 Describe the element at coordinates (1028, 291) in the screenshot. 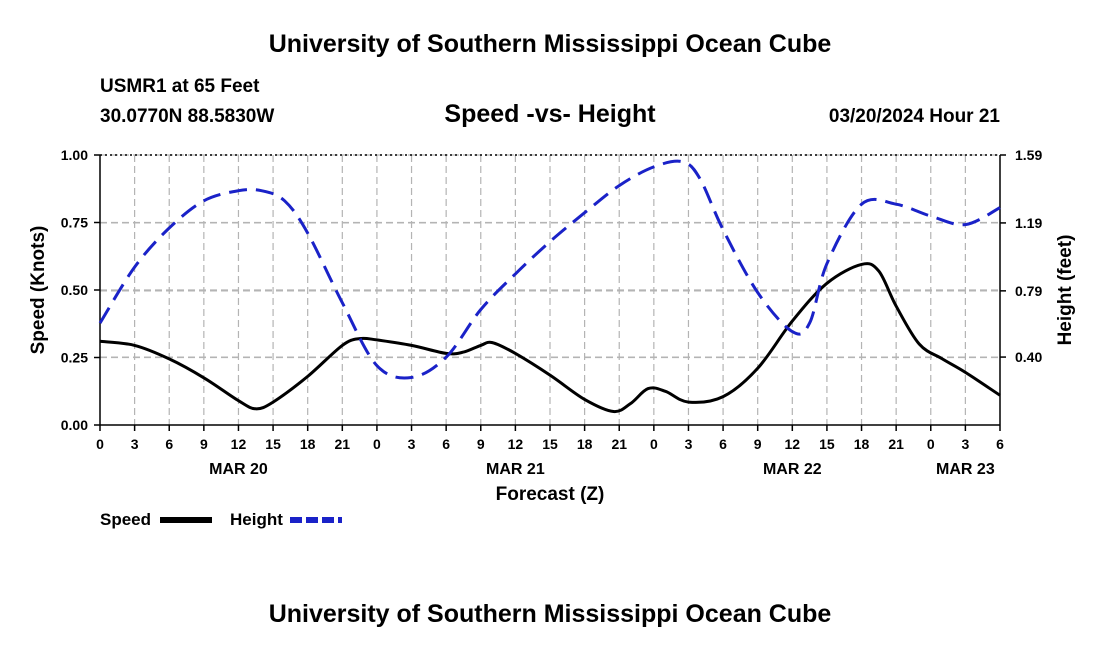

I see `y2-tick-label: 0.79` at that location.